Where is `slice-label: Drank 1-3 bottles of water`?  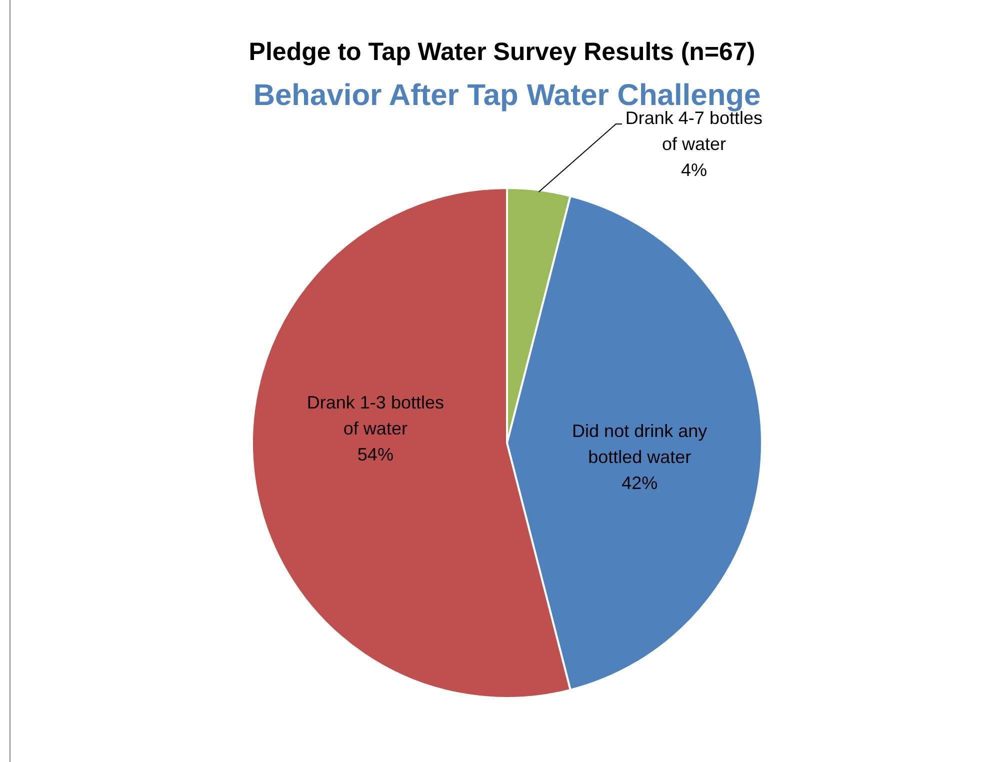
slice-label: Drank 1-3 bottles of water is located at coordinates (375, 415).